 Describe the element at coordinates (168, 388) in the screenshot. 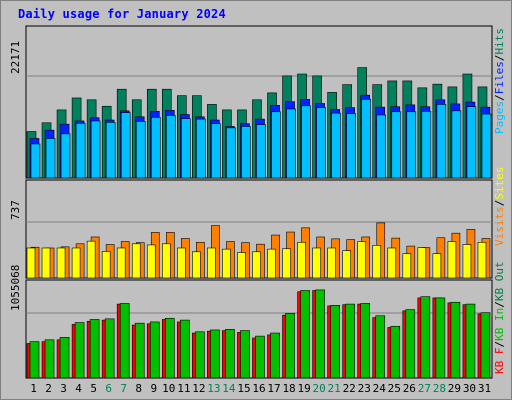

I see `day-label-10: 10` at that location.